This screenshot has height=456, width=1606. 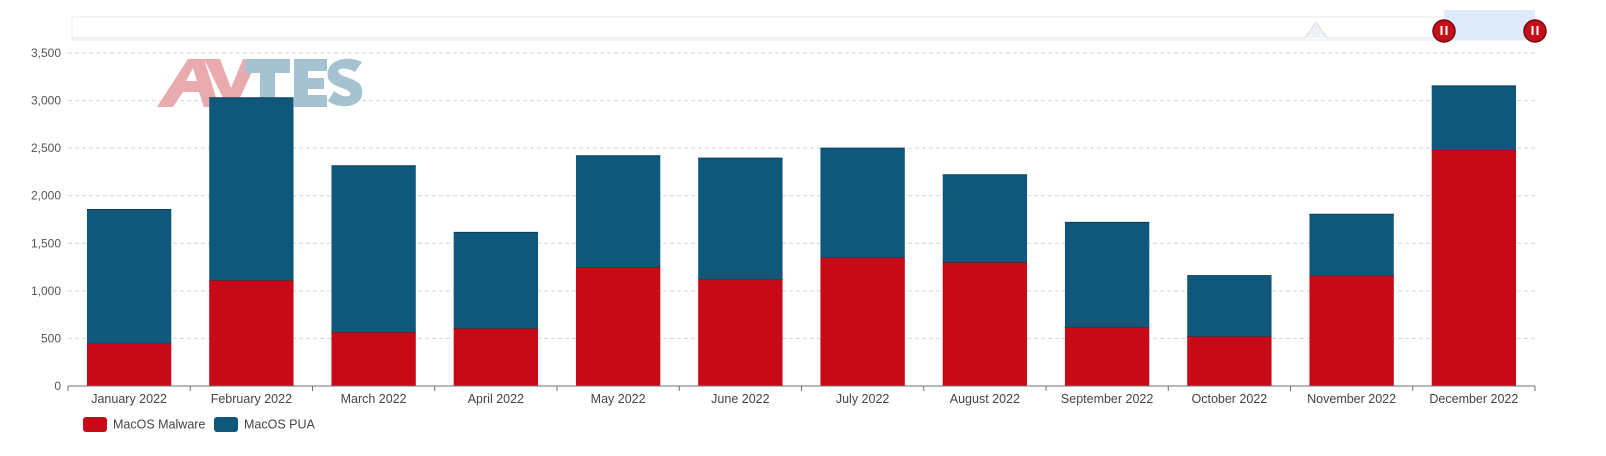 I want to click on bar-macos-pua-july-2022, so click(x=862, y=203).